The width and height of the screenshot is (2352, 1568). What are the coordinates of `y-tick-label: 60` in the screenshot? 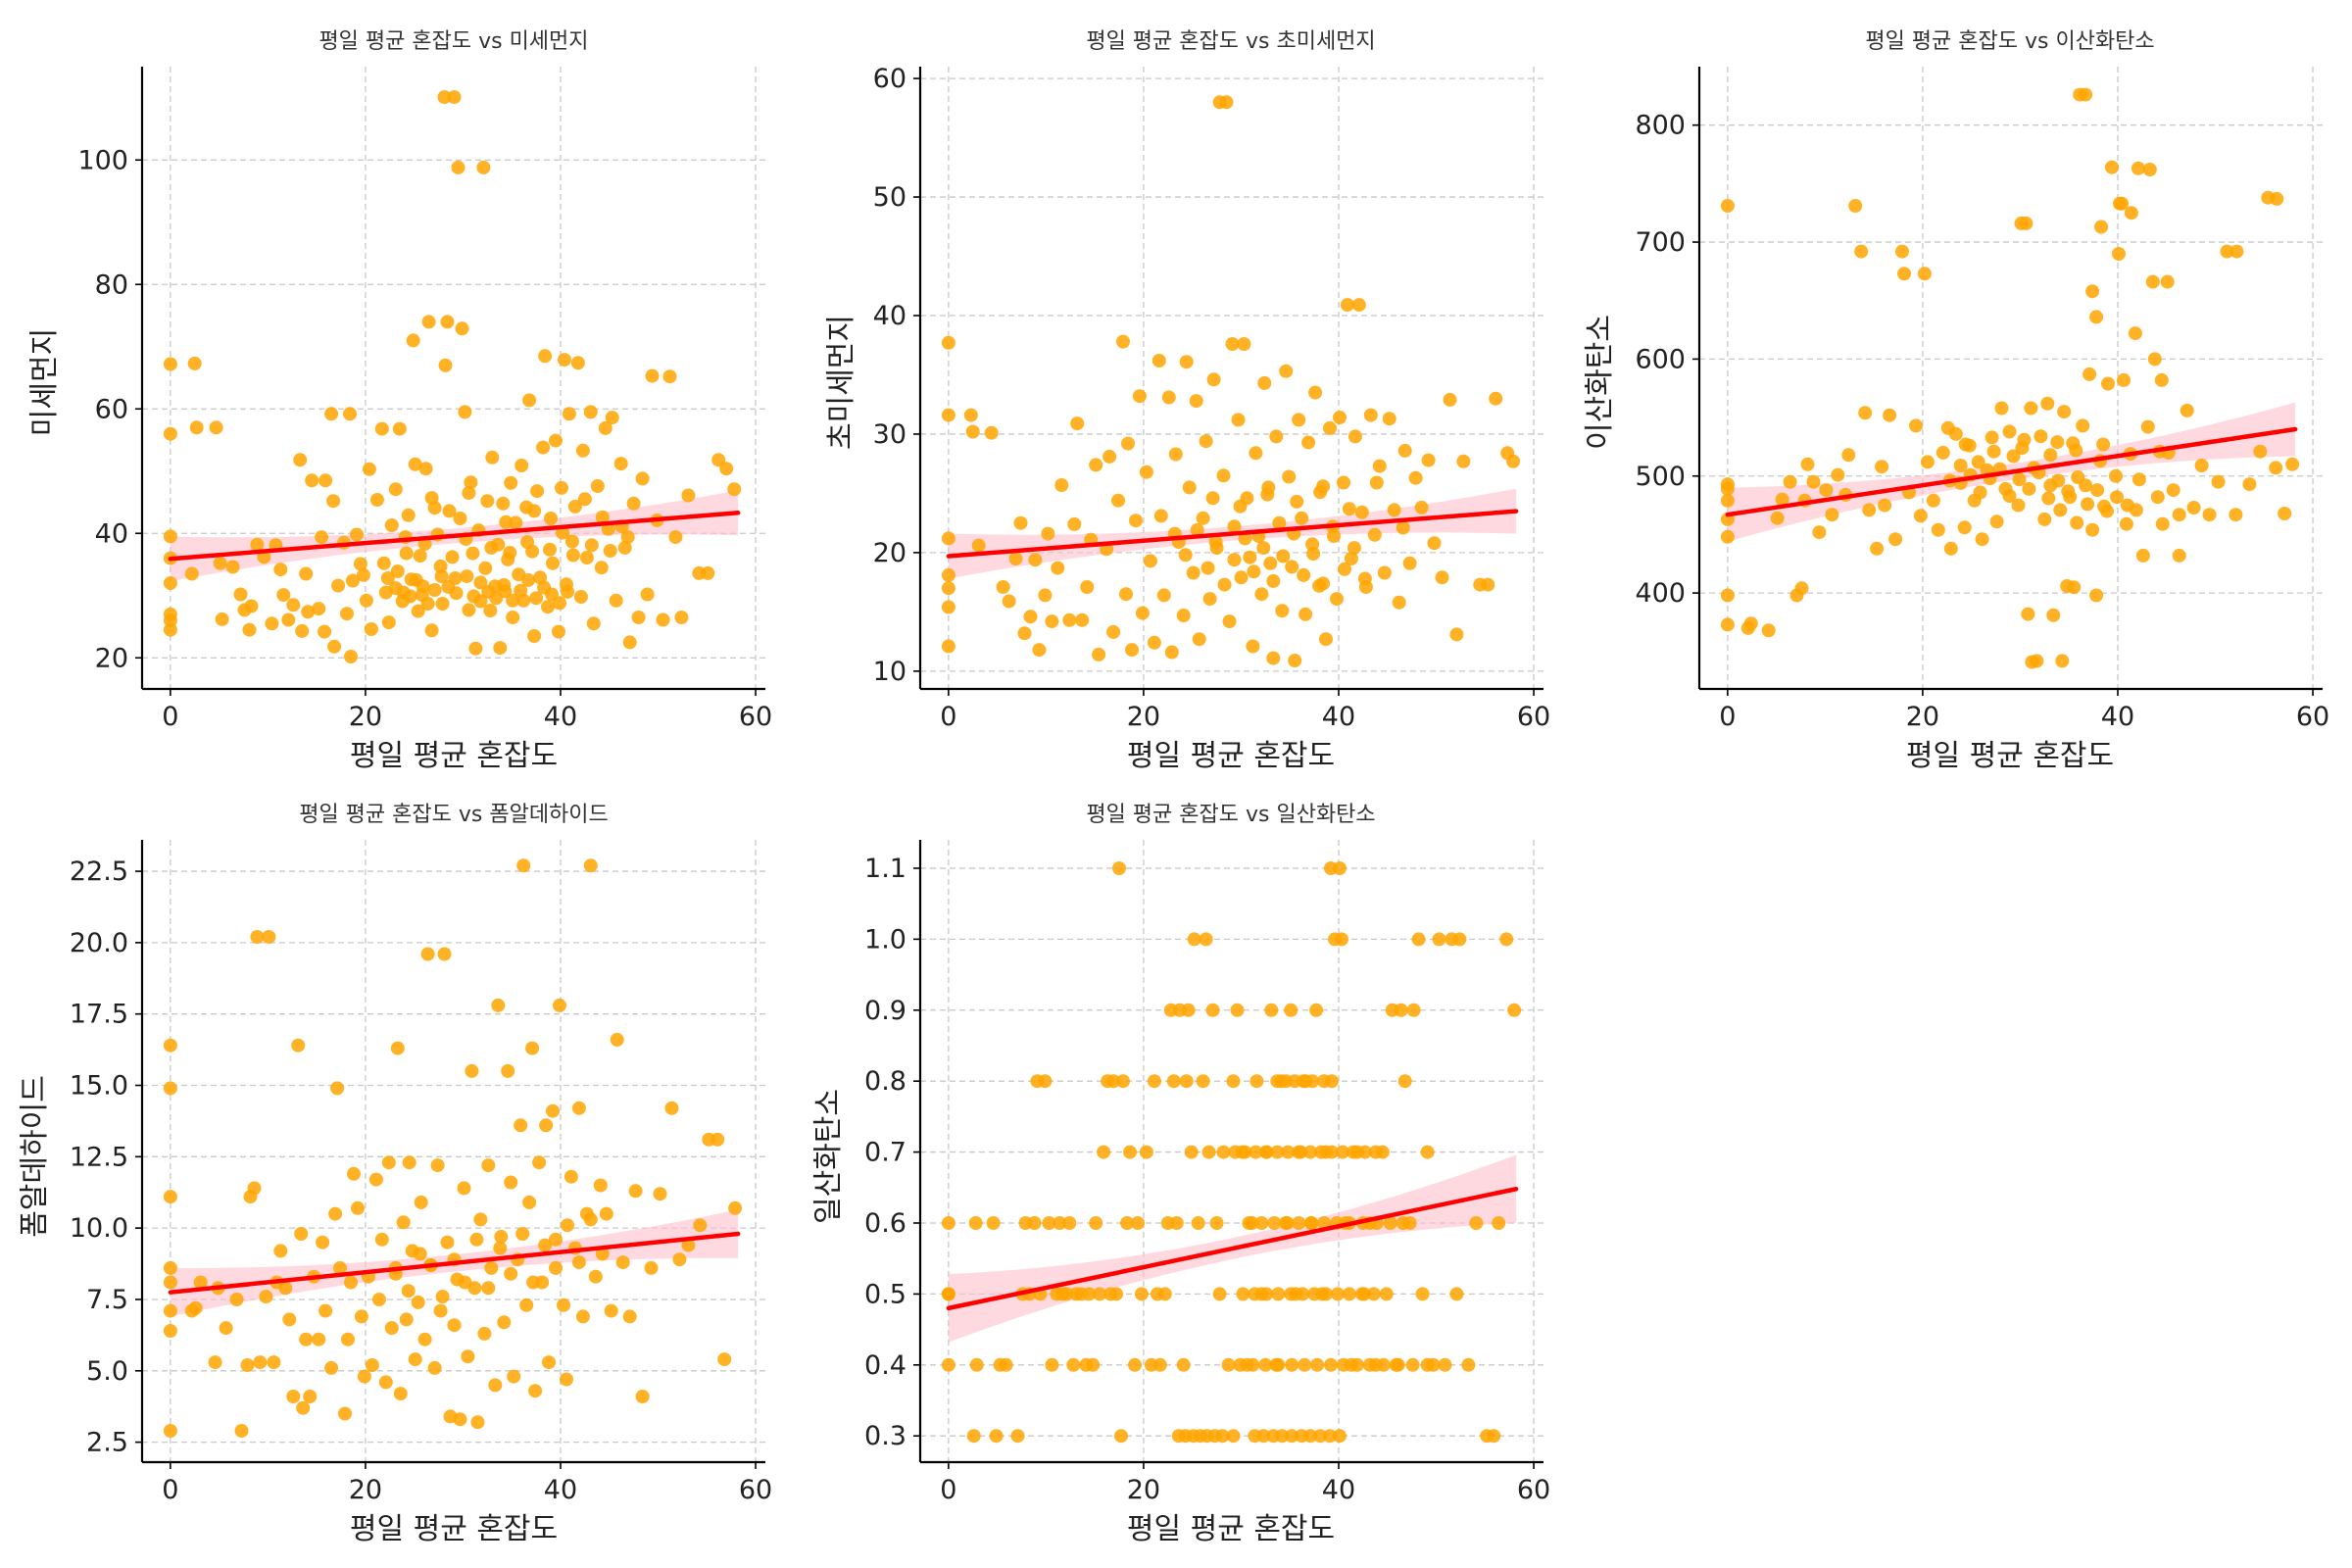 It's located at (889, 79).